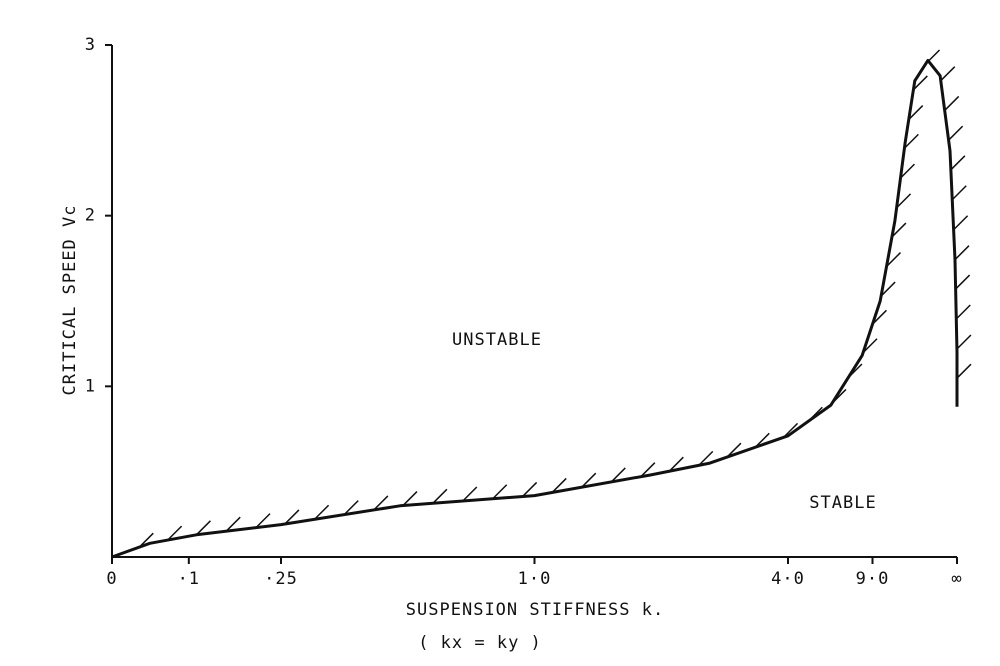 The image size is (1000, 666). Describe the element at coordinates (842, 503) in the screenshot. I see `region-label: STABLE` at that location.